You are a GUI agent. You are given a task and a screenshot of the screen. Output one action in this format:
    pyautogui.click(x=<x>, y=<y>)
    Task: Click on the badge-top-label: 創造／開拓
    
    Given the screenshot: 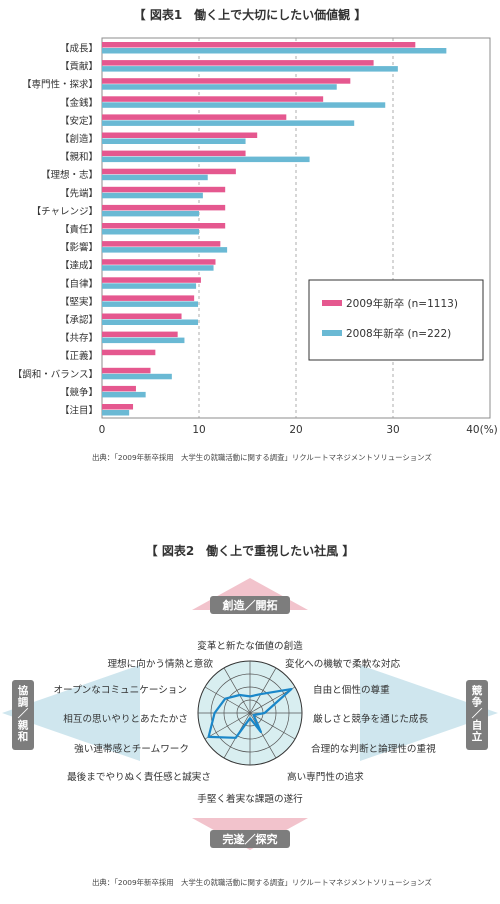 What is the action you would take?
    pyautogui.click(x=250, y=605)
    